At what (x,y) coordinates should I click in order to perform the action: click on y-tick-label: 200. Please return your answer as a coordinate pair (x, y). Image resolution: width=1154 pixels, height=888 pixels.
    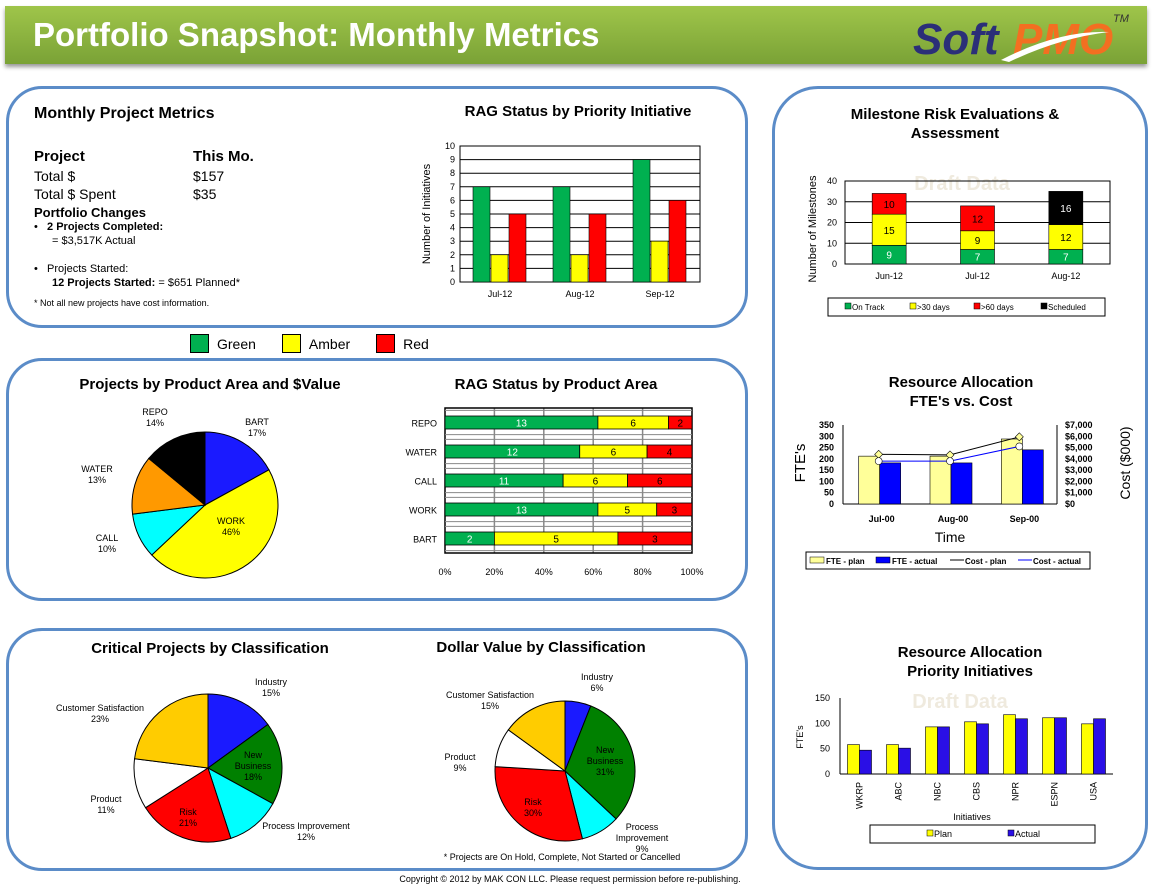
    Looking at the image, I should click on (826, 459).